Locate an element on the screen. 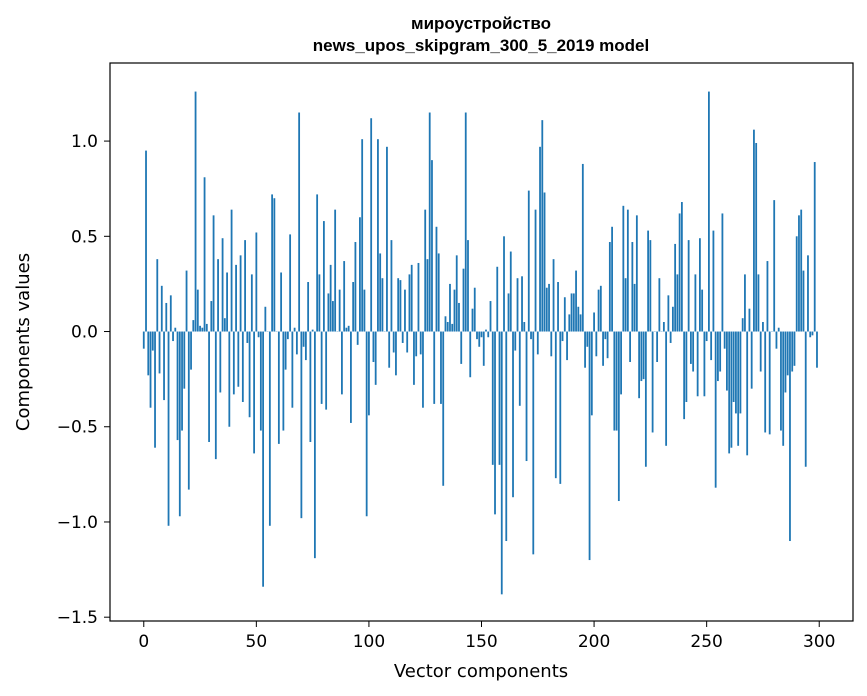 The height and width of the screenshot is (696, 867). x-tick-label: 250 is located at coordinates (706, 642).